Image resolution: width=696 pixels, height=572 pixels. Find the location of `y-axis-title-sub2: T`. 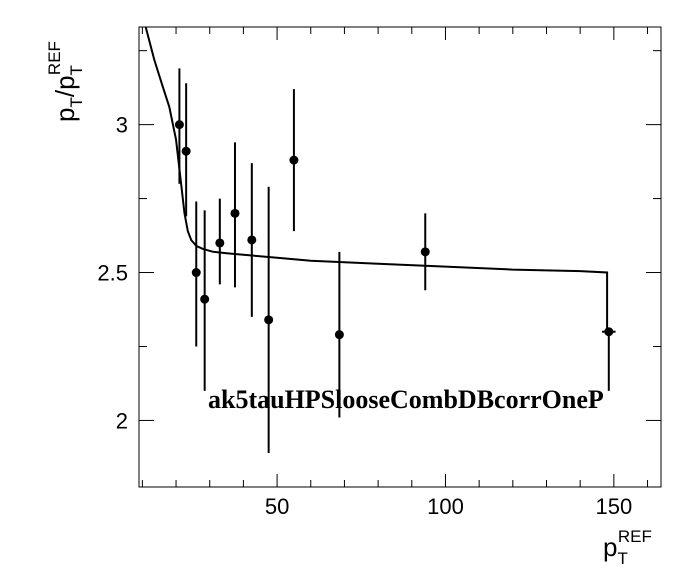

y-axis-title-sub2: T is located at coordinates (76, 70).